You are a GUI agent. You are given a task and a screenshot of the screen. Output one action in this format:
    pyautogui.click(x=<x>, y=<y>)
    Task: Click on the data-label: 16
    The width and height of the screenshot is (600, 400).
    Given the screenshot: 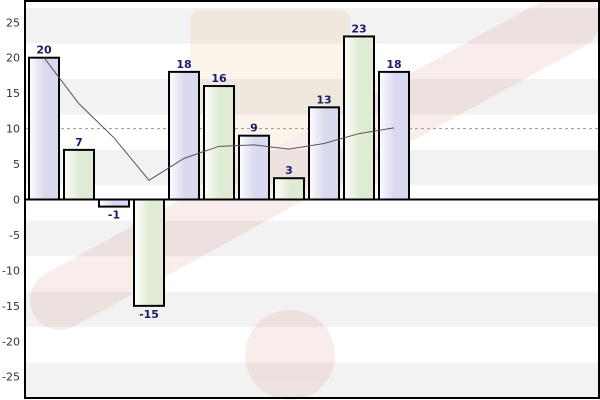 What is the action you would take?
    pyautogui.click(x=219, y=78)
    